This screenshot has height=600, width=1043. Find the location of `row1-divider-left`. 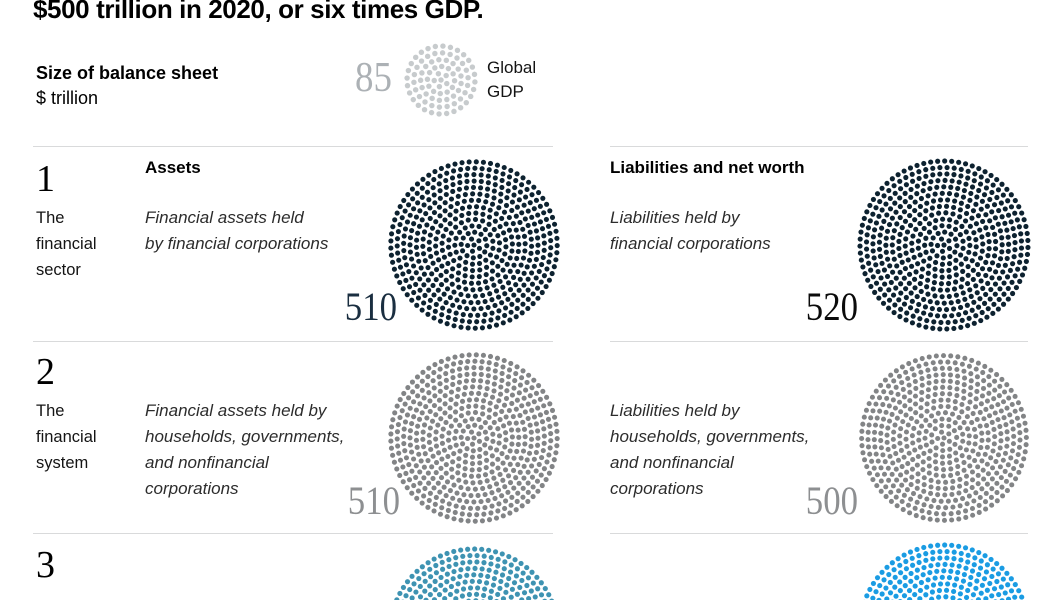

row1-divider-left is located at coordinates (293, 146).